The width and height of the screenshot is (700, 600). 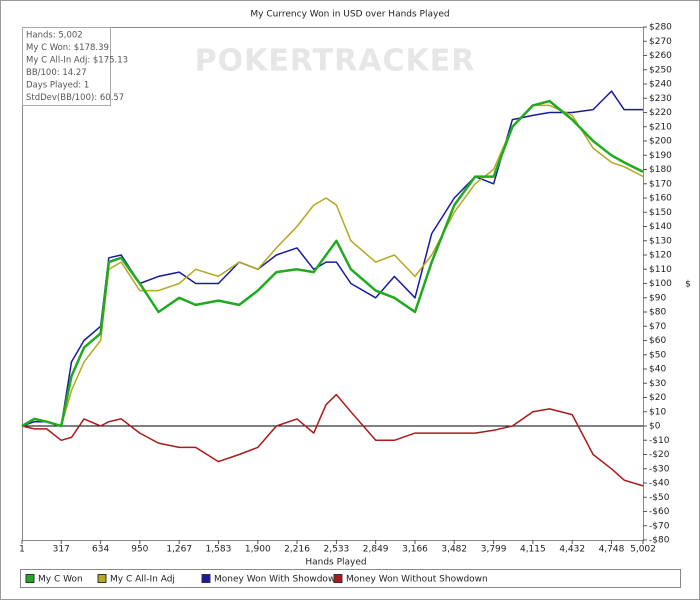 I want to click on x-tick-label: 1,583, so click(x=219, y=550).